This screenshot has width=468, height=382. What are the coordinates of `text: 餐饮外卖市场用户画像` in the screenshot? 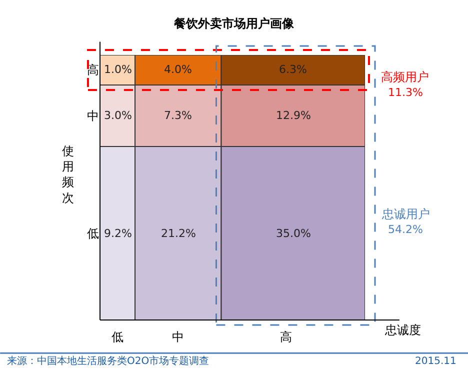 It's located at (234, 23).